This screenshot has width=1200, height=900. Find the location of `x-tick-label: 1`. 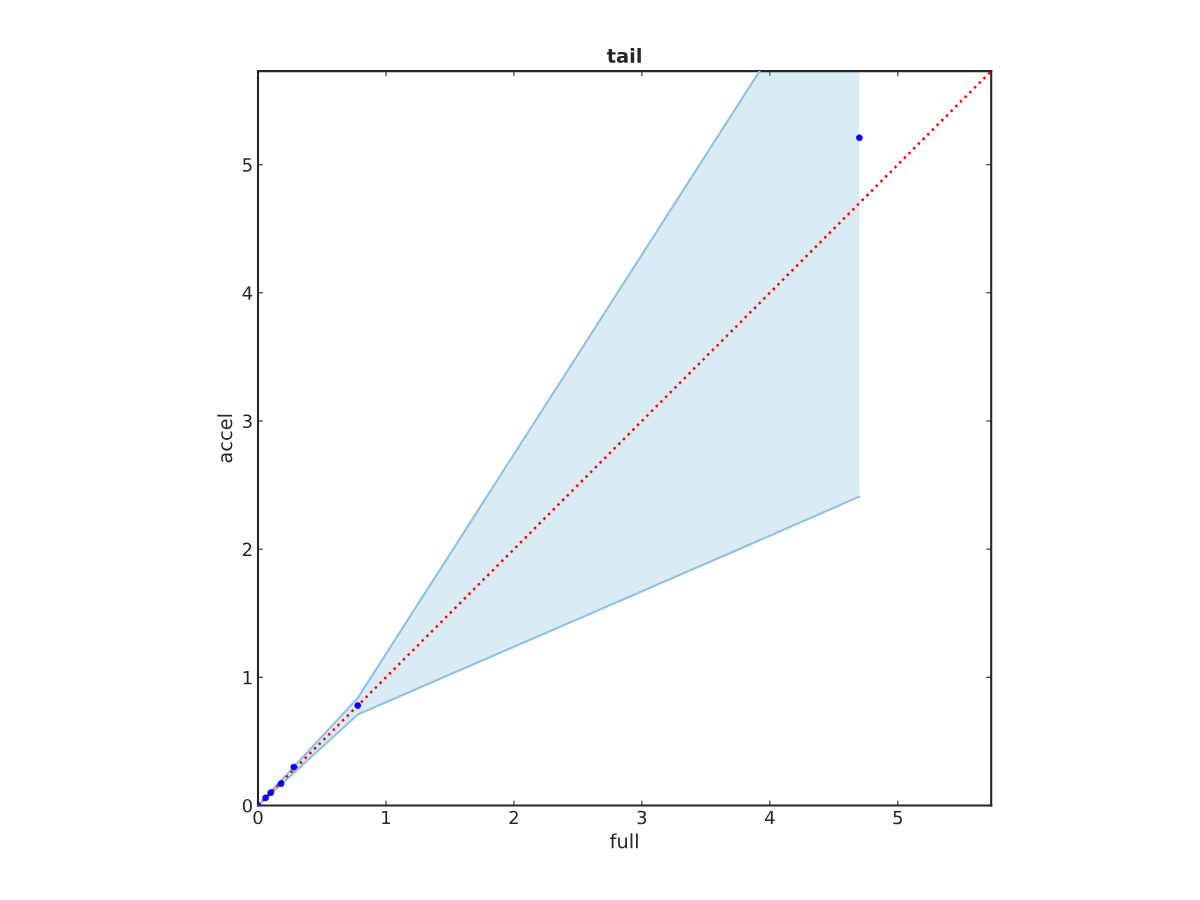

x-tick-label: 1 is located at coordinates (386, 817).